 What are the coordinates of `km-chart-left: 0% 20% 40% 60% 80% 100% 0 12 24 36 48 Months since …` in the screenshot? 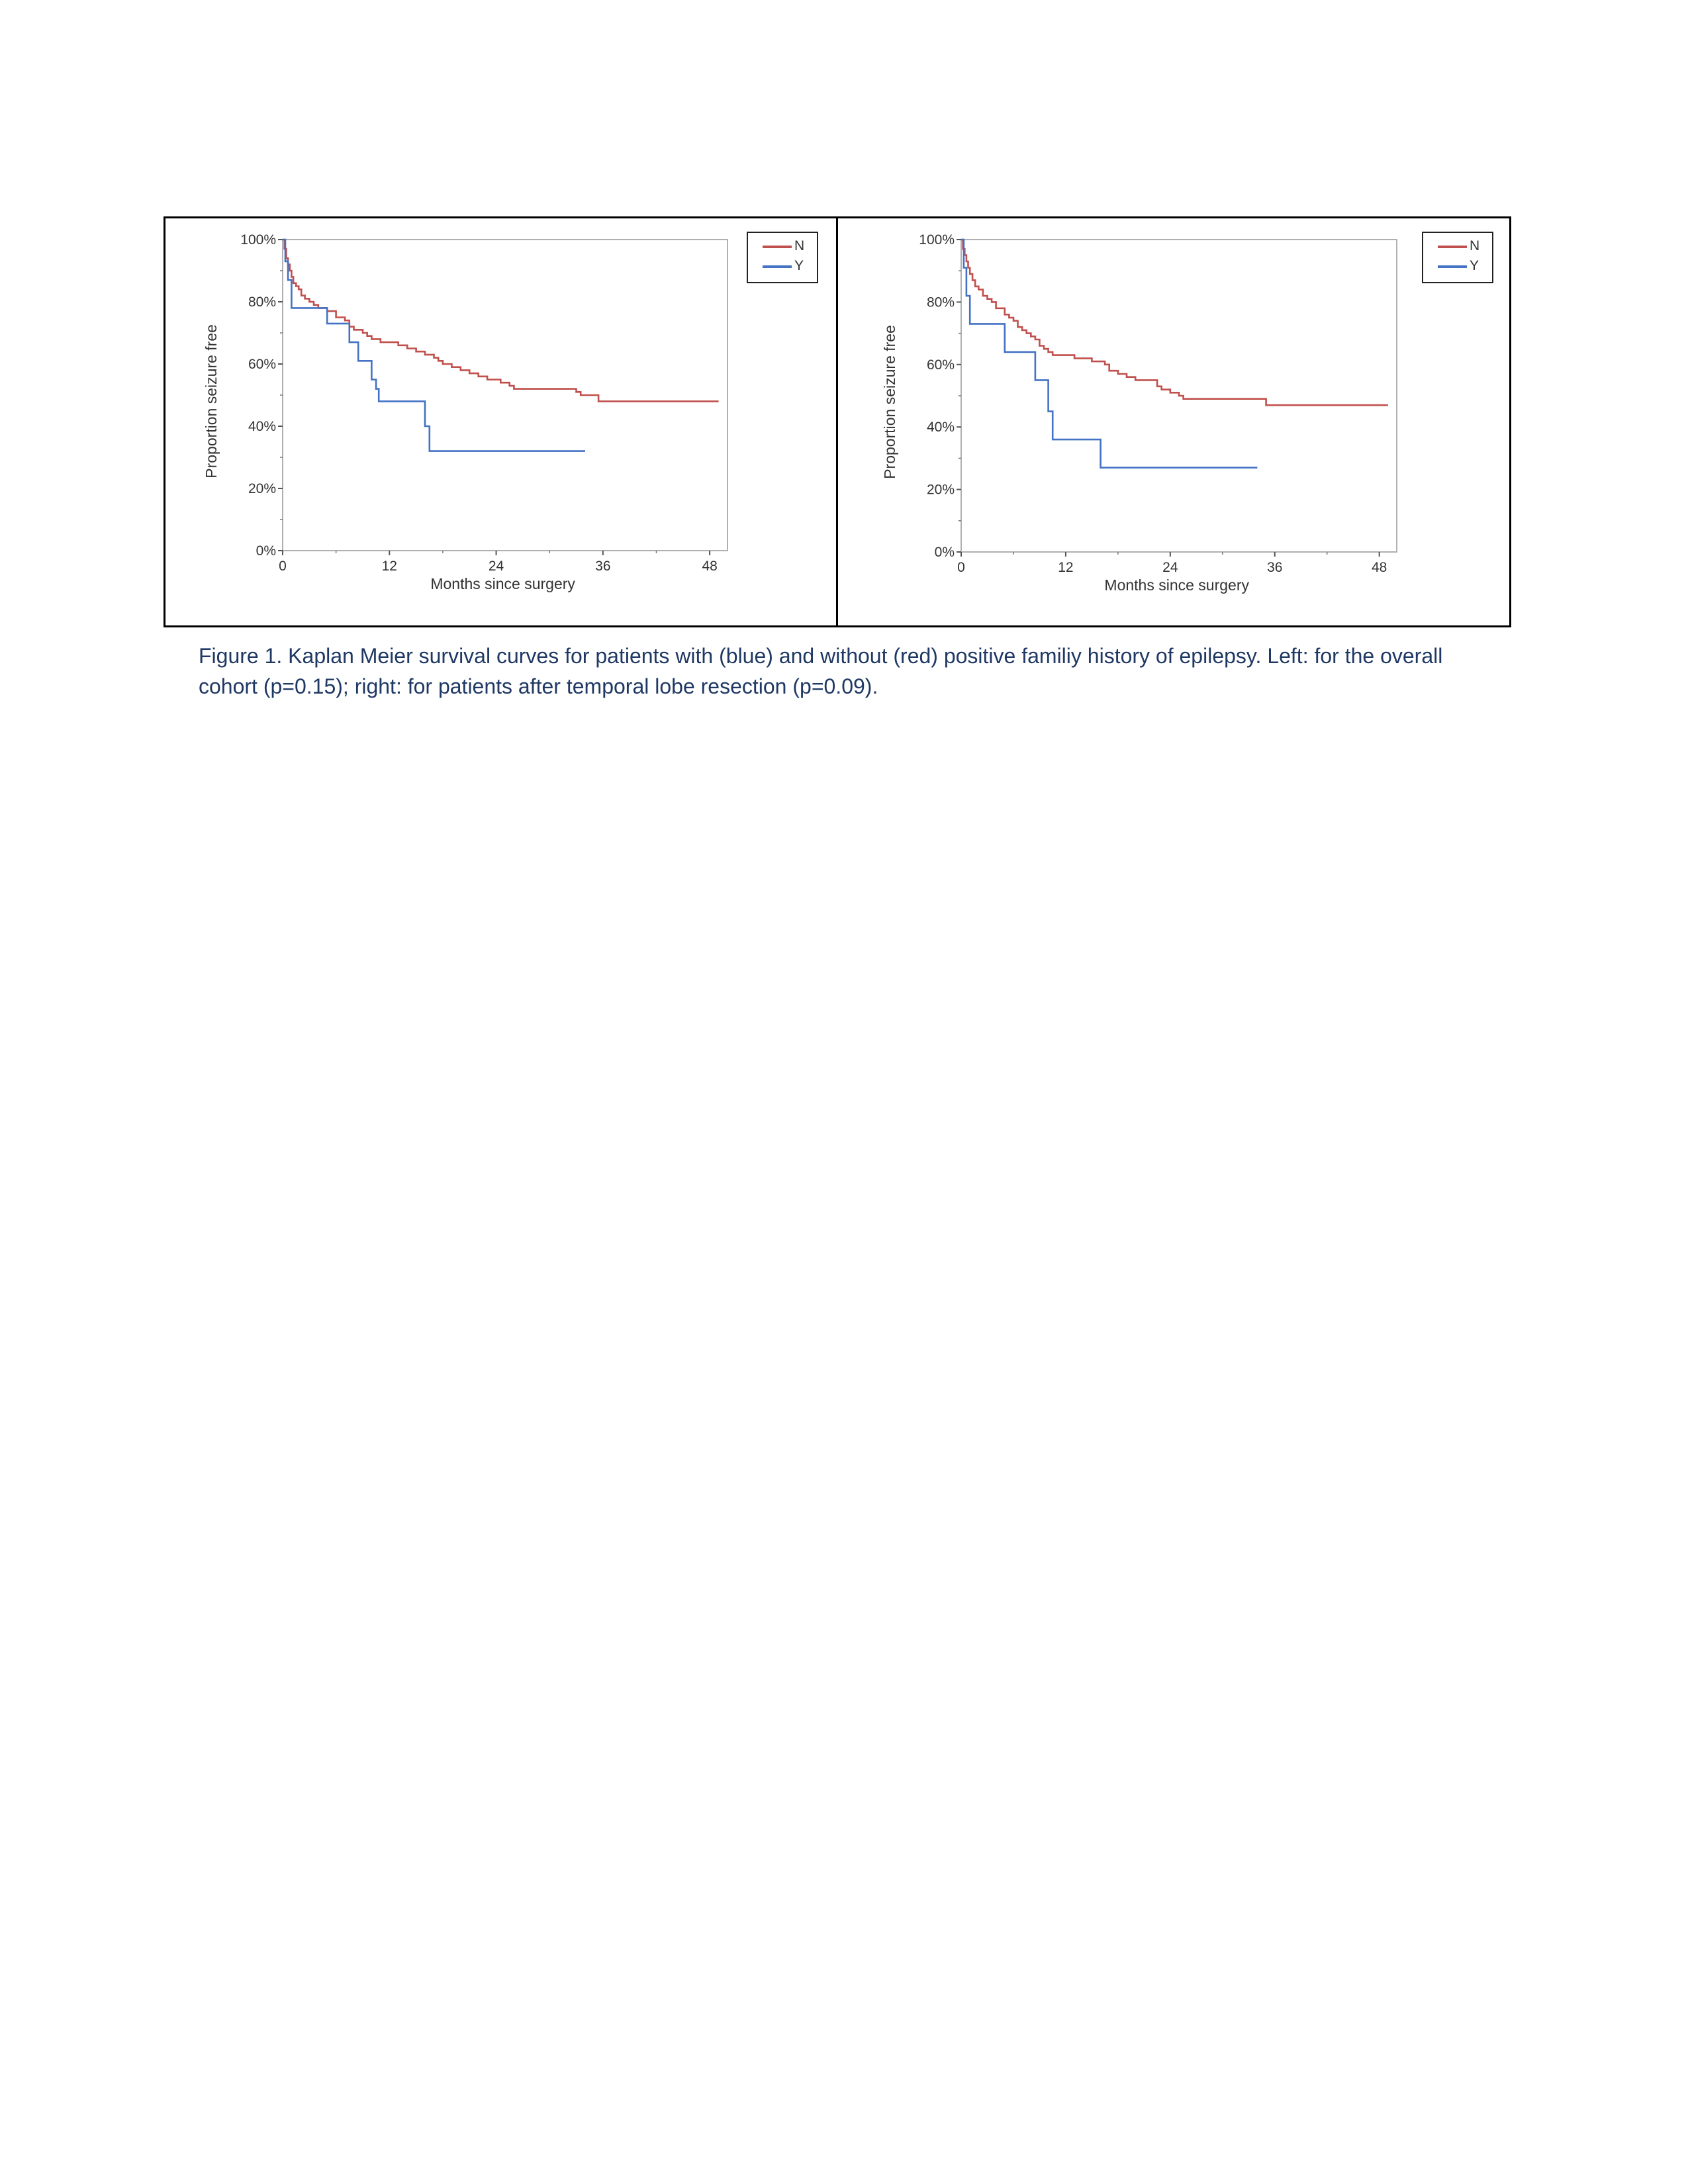 It's located at (465, 412).